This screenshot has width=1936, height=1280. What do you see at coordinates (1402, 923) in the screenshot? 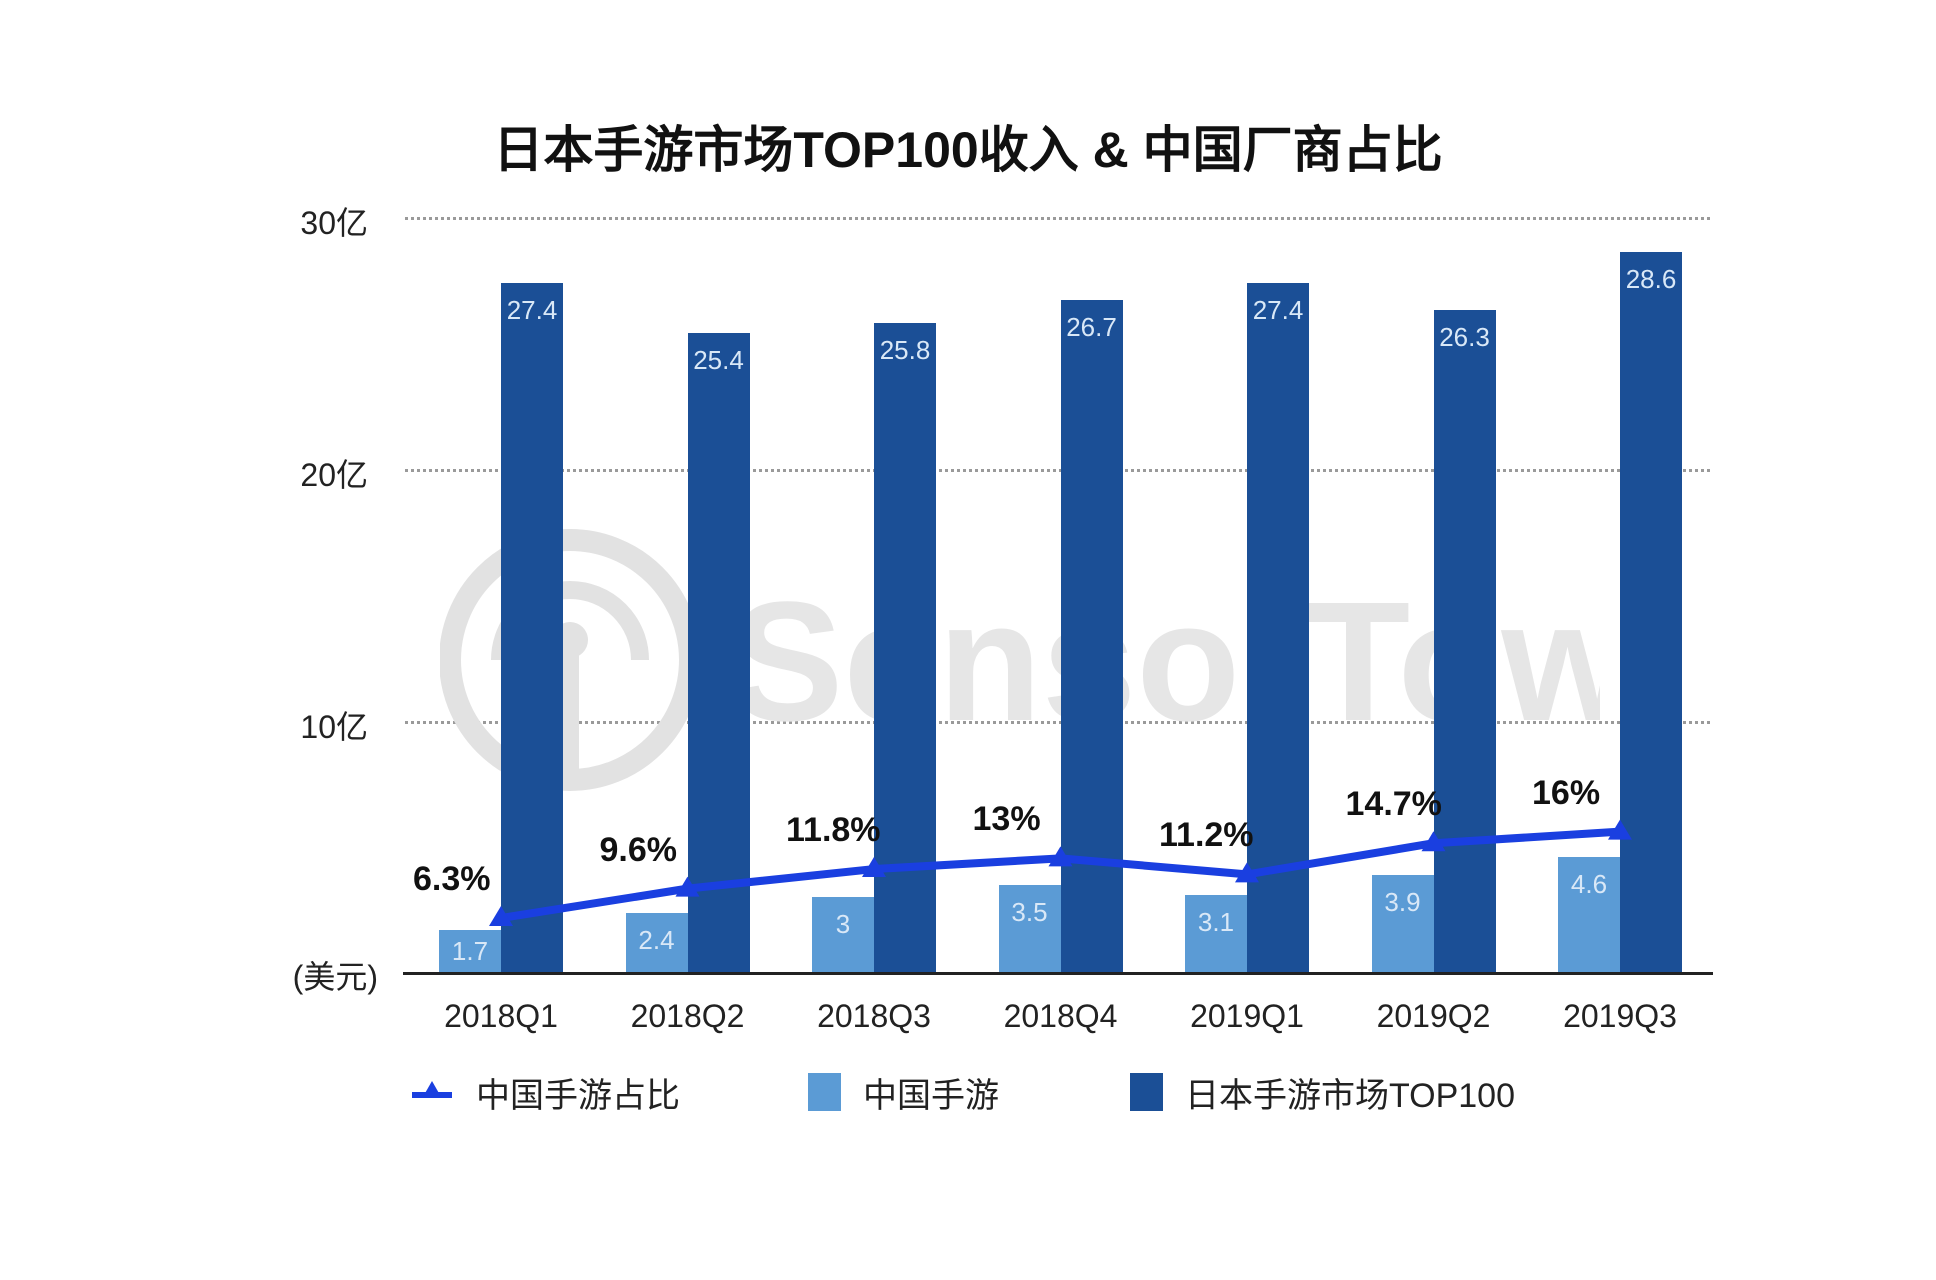
I see `bar-china-games: 3.9` at bounding box center [1402, 923].